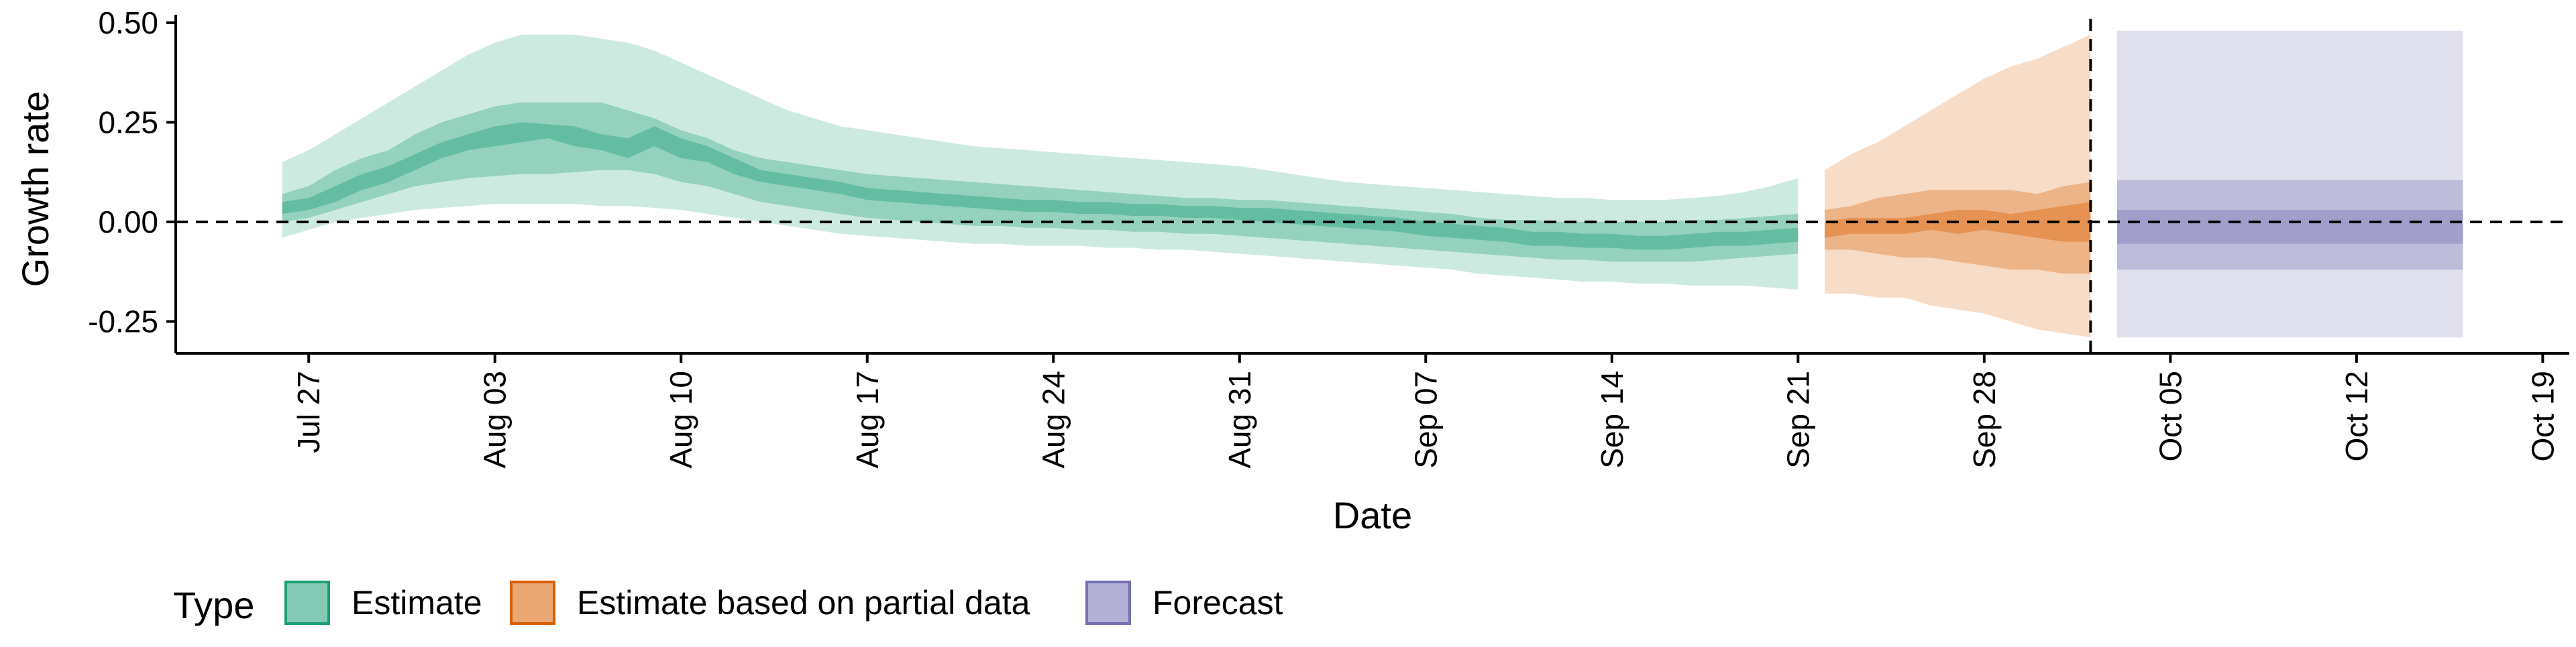 Image resolution: width=2576 pixels, height=647 pixels. I want to click on x-tick-label: Aug 10, so click(680, 420).